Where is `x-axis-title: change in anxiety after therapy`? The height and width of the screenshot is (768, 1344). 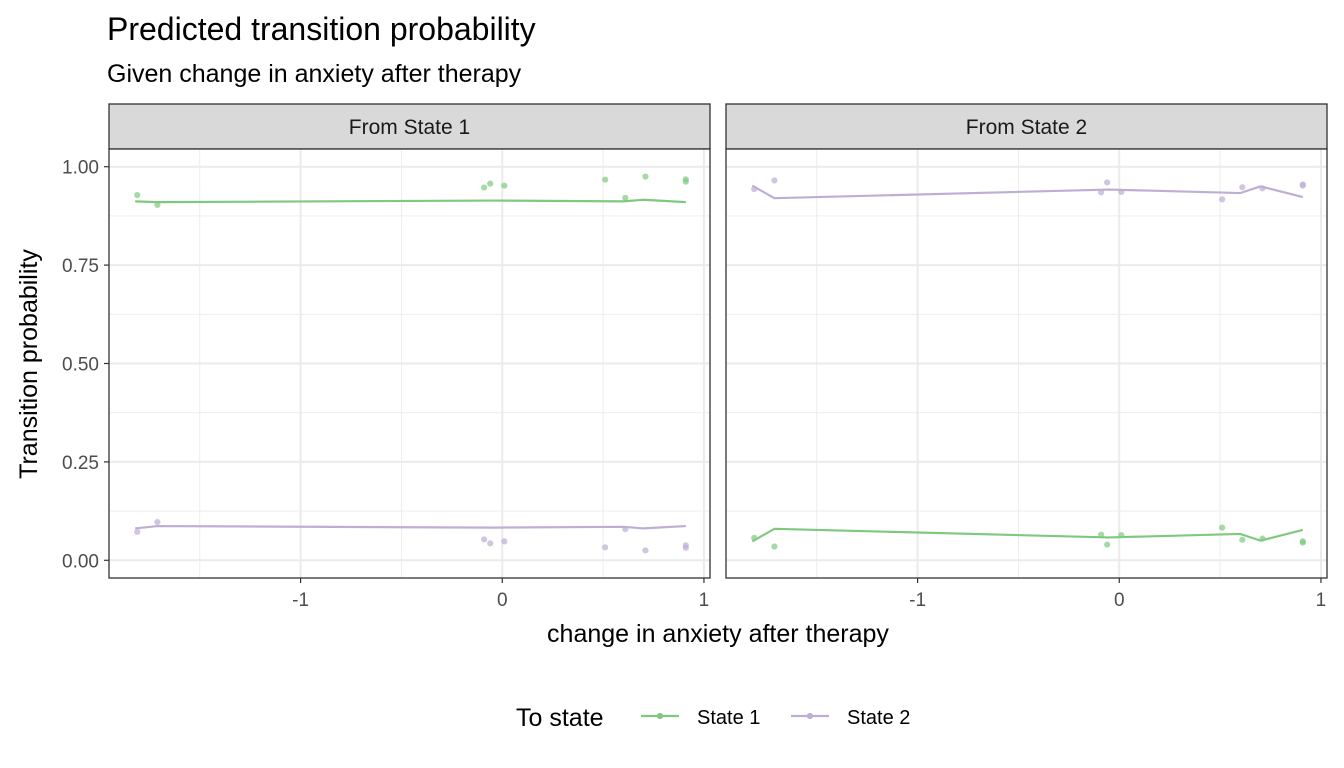 x-axis-title: change in anxiety after therapy is located at coordinates (718, 634).